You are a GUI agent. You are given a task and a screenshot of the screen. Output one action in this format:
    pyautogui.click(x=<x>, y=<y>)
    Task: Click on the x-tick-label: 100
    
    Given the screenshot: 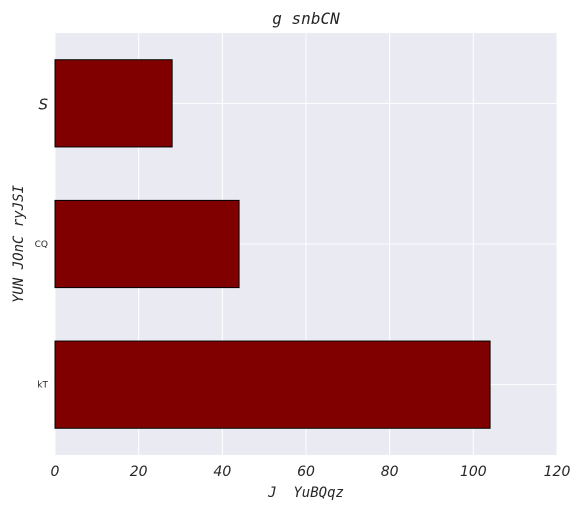 What is the action you would take?
    pyautogui.click(x=473, y=472)
    